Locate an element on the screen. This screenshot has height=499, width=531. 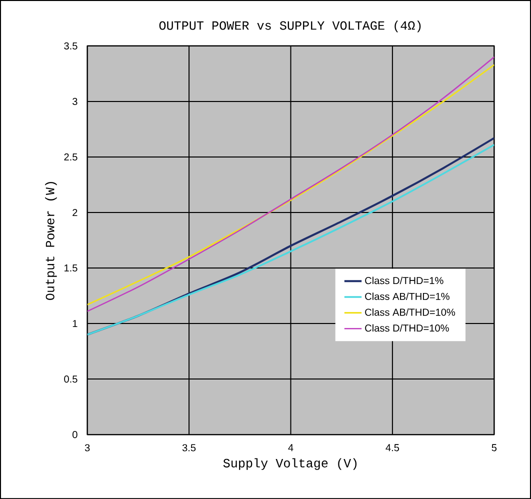
y-axis-title: Output Power (W) is located at coordinates (51, 241).